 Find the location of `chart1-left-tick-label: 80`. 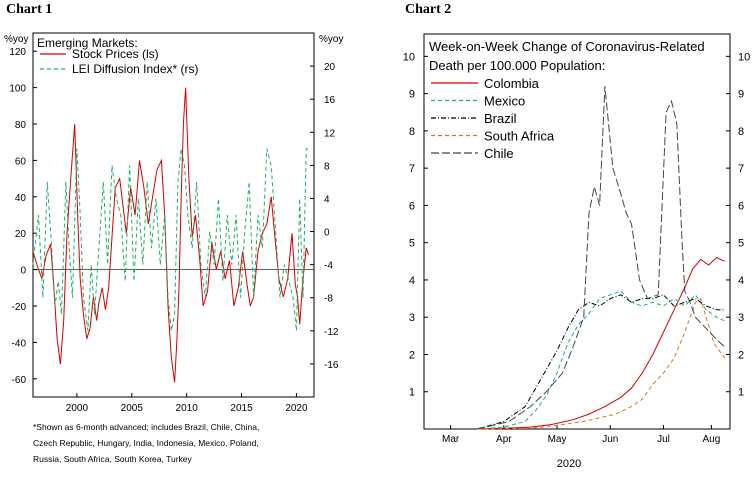

chart1-left-tick-label: 80 is located at coordinates (21, 125).